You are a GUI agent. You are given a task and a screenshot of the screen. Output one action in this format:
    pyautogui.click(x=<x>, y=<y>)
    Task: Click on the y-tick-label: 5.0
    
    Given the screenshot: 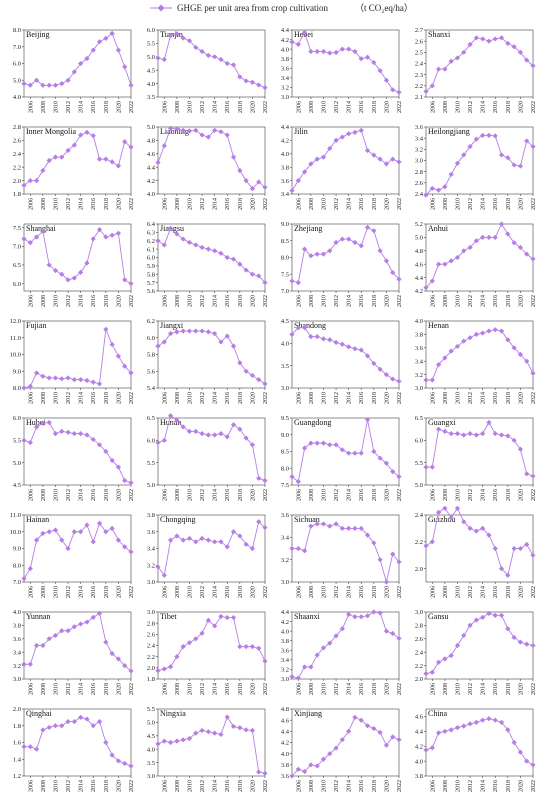 What is the action you would take?
    pyautogui.click(x=151, y=723)
    